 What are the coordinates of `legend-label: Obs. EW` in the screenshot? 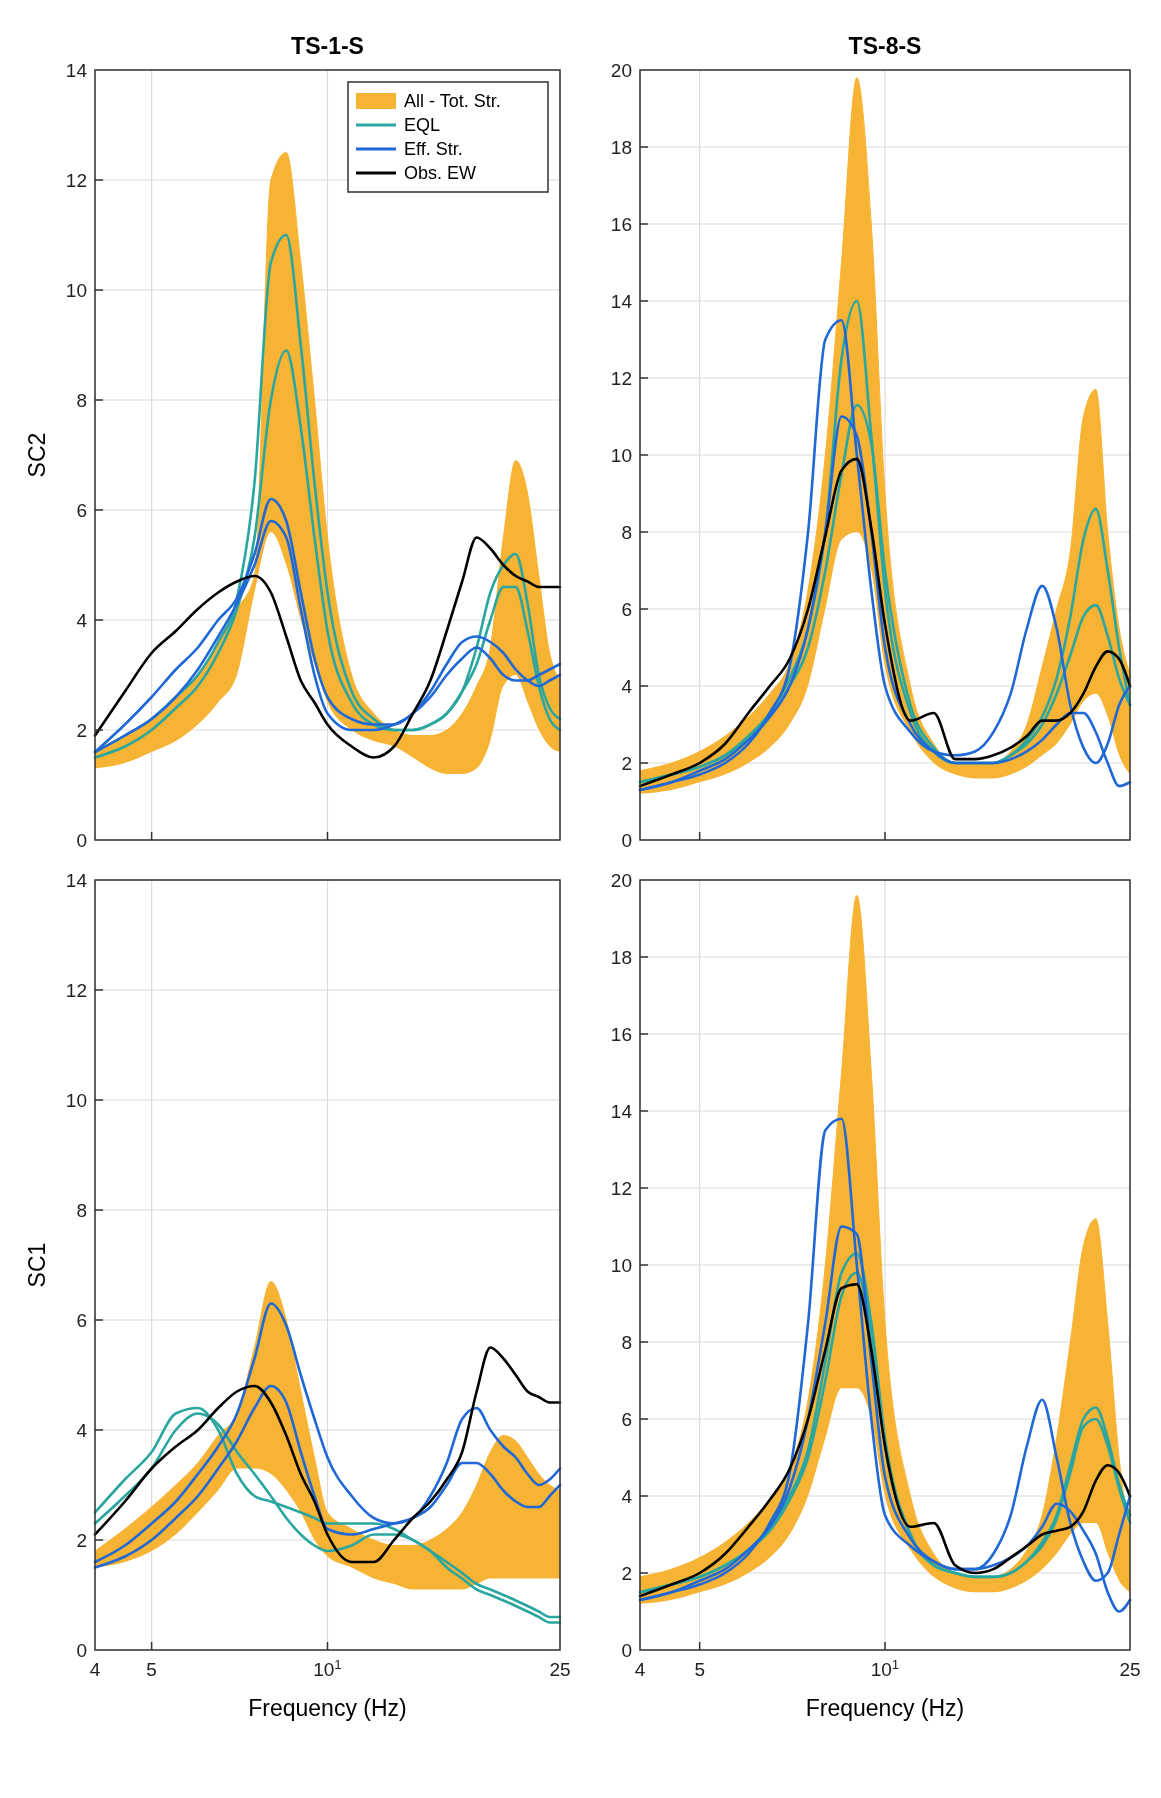 It's located at (440, 173).